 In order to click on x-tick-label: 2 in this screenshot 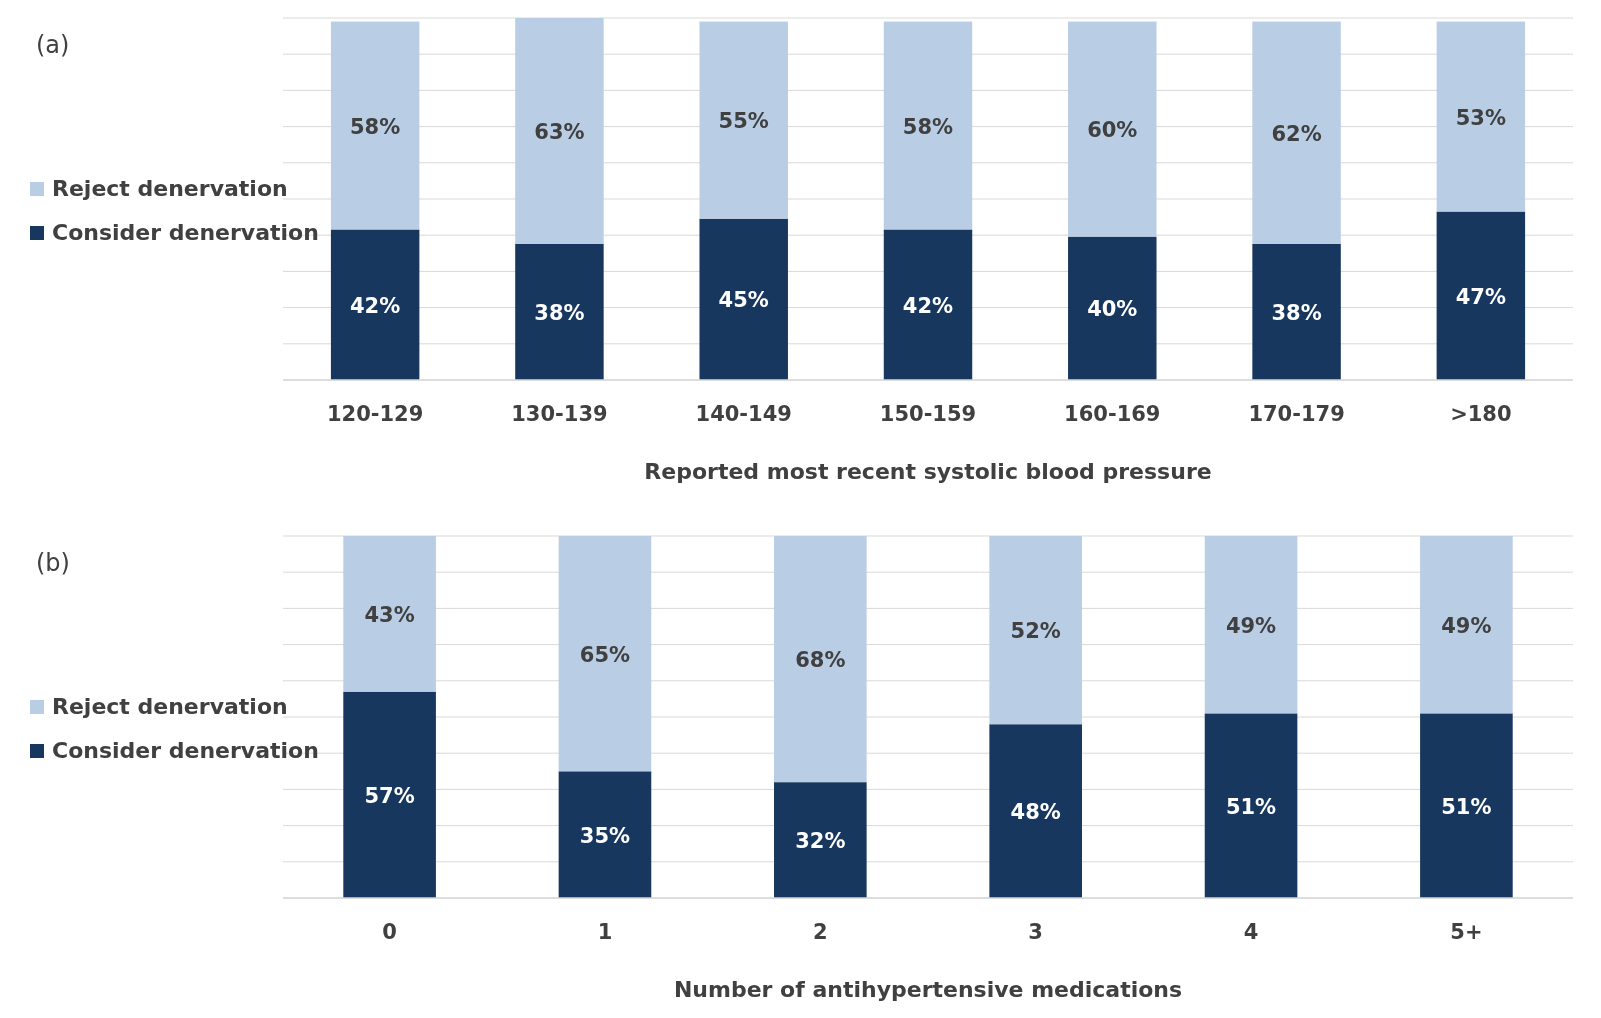, I will do `click(820, 932)`.